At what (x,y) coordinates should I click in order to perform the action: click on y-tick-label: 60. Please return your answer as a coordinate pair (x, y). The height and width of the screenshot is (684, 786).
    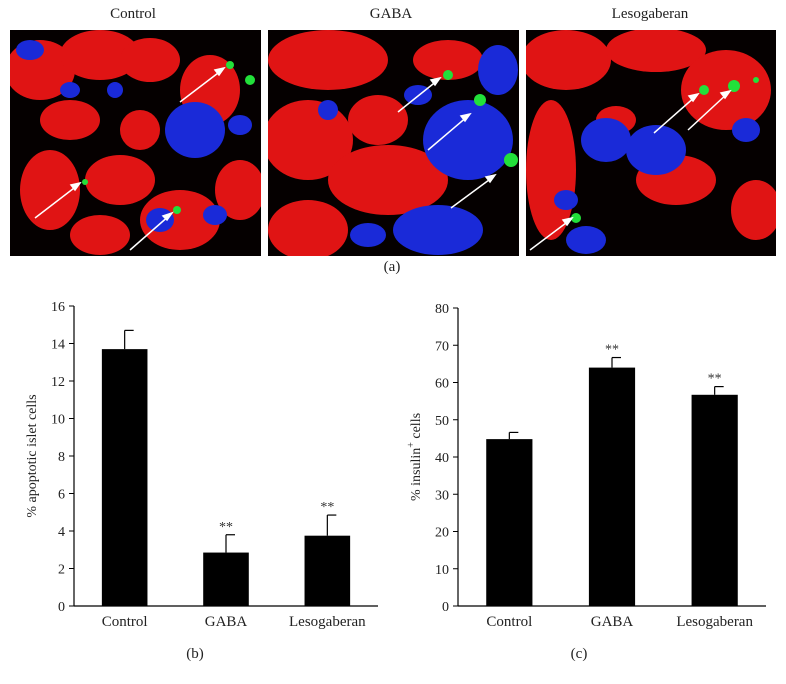
    Looking at the image, I should click on (442, 384).